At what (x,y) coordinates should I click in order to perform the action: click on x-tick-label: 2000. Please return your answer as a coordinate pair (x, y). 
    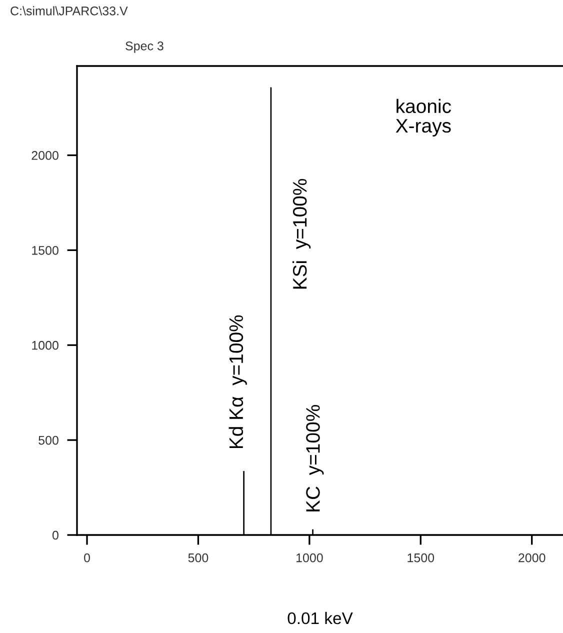
    Looking at the image, I should click on (532, 557).